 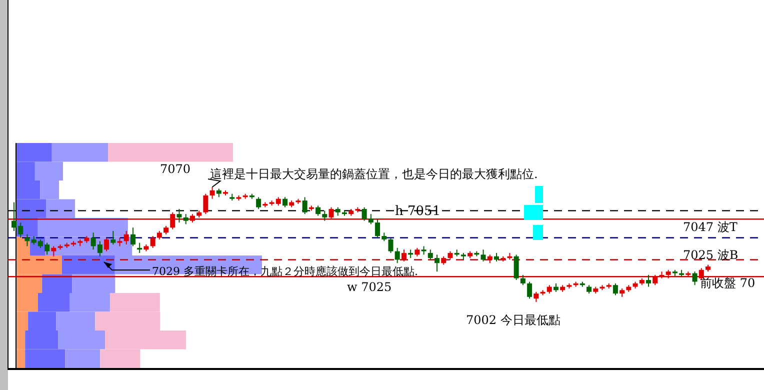 I want to click on annotation: w 7025, so click(x=369, y=287).